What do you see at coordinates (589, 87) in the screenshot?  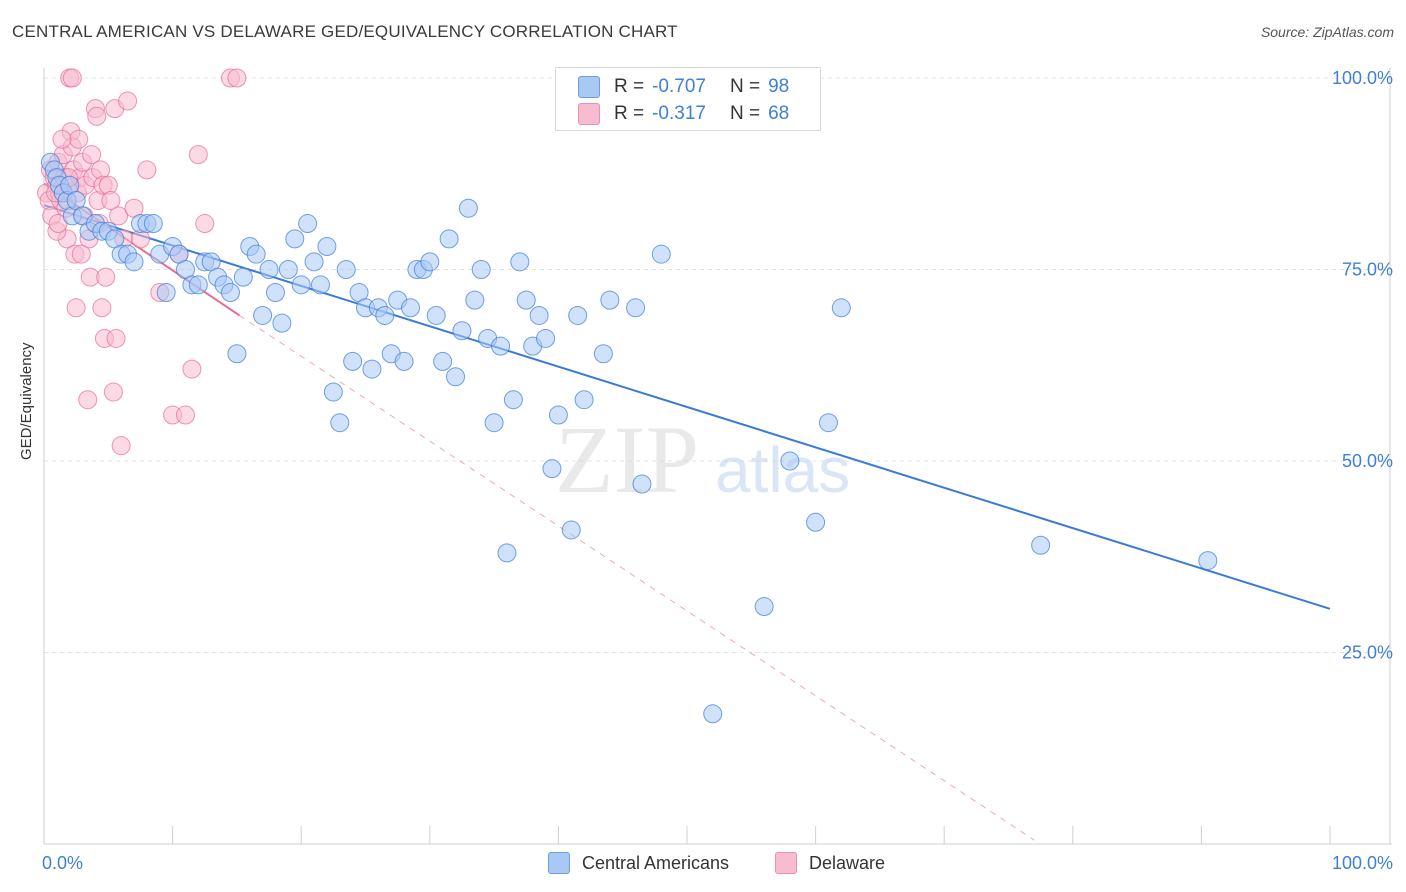 I see `legend-swatch-blue` at bounding box center [589, 87].